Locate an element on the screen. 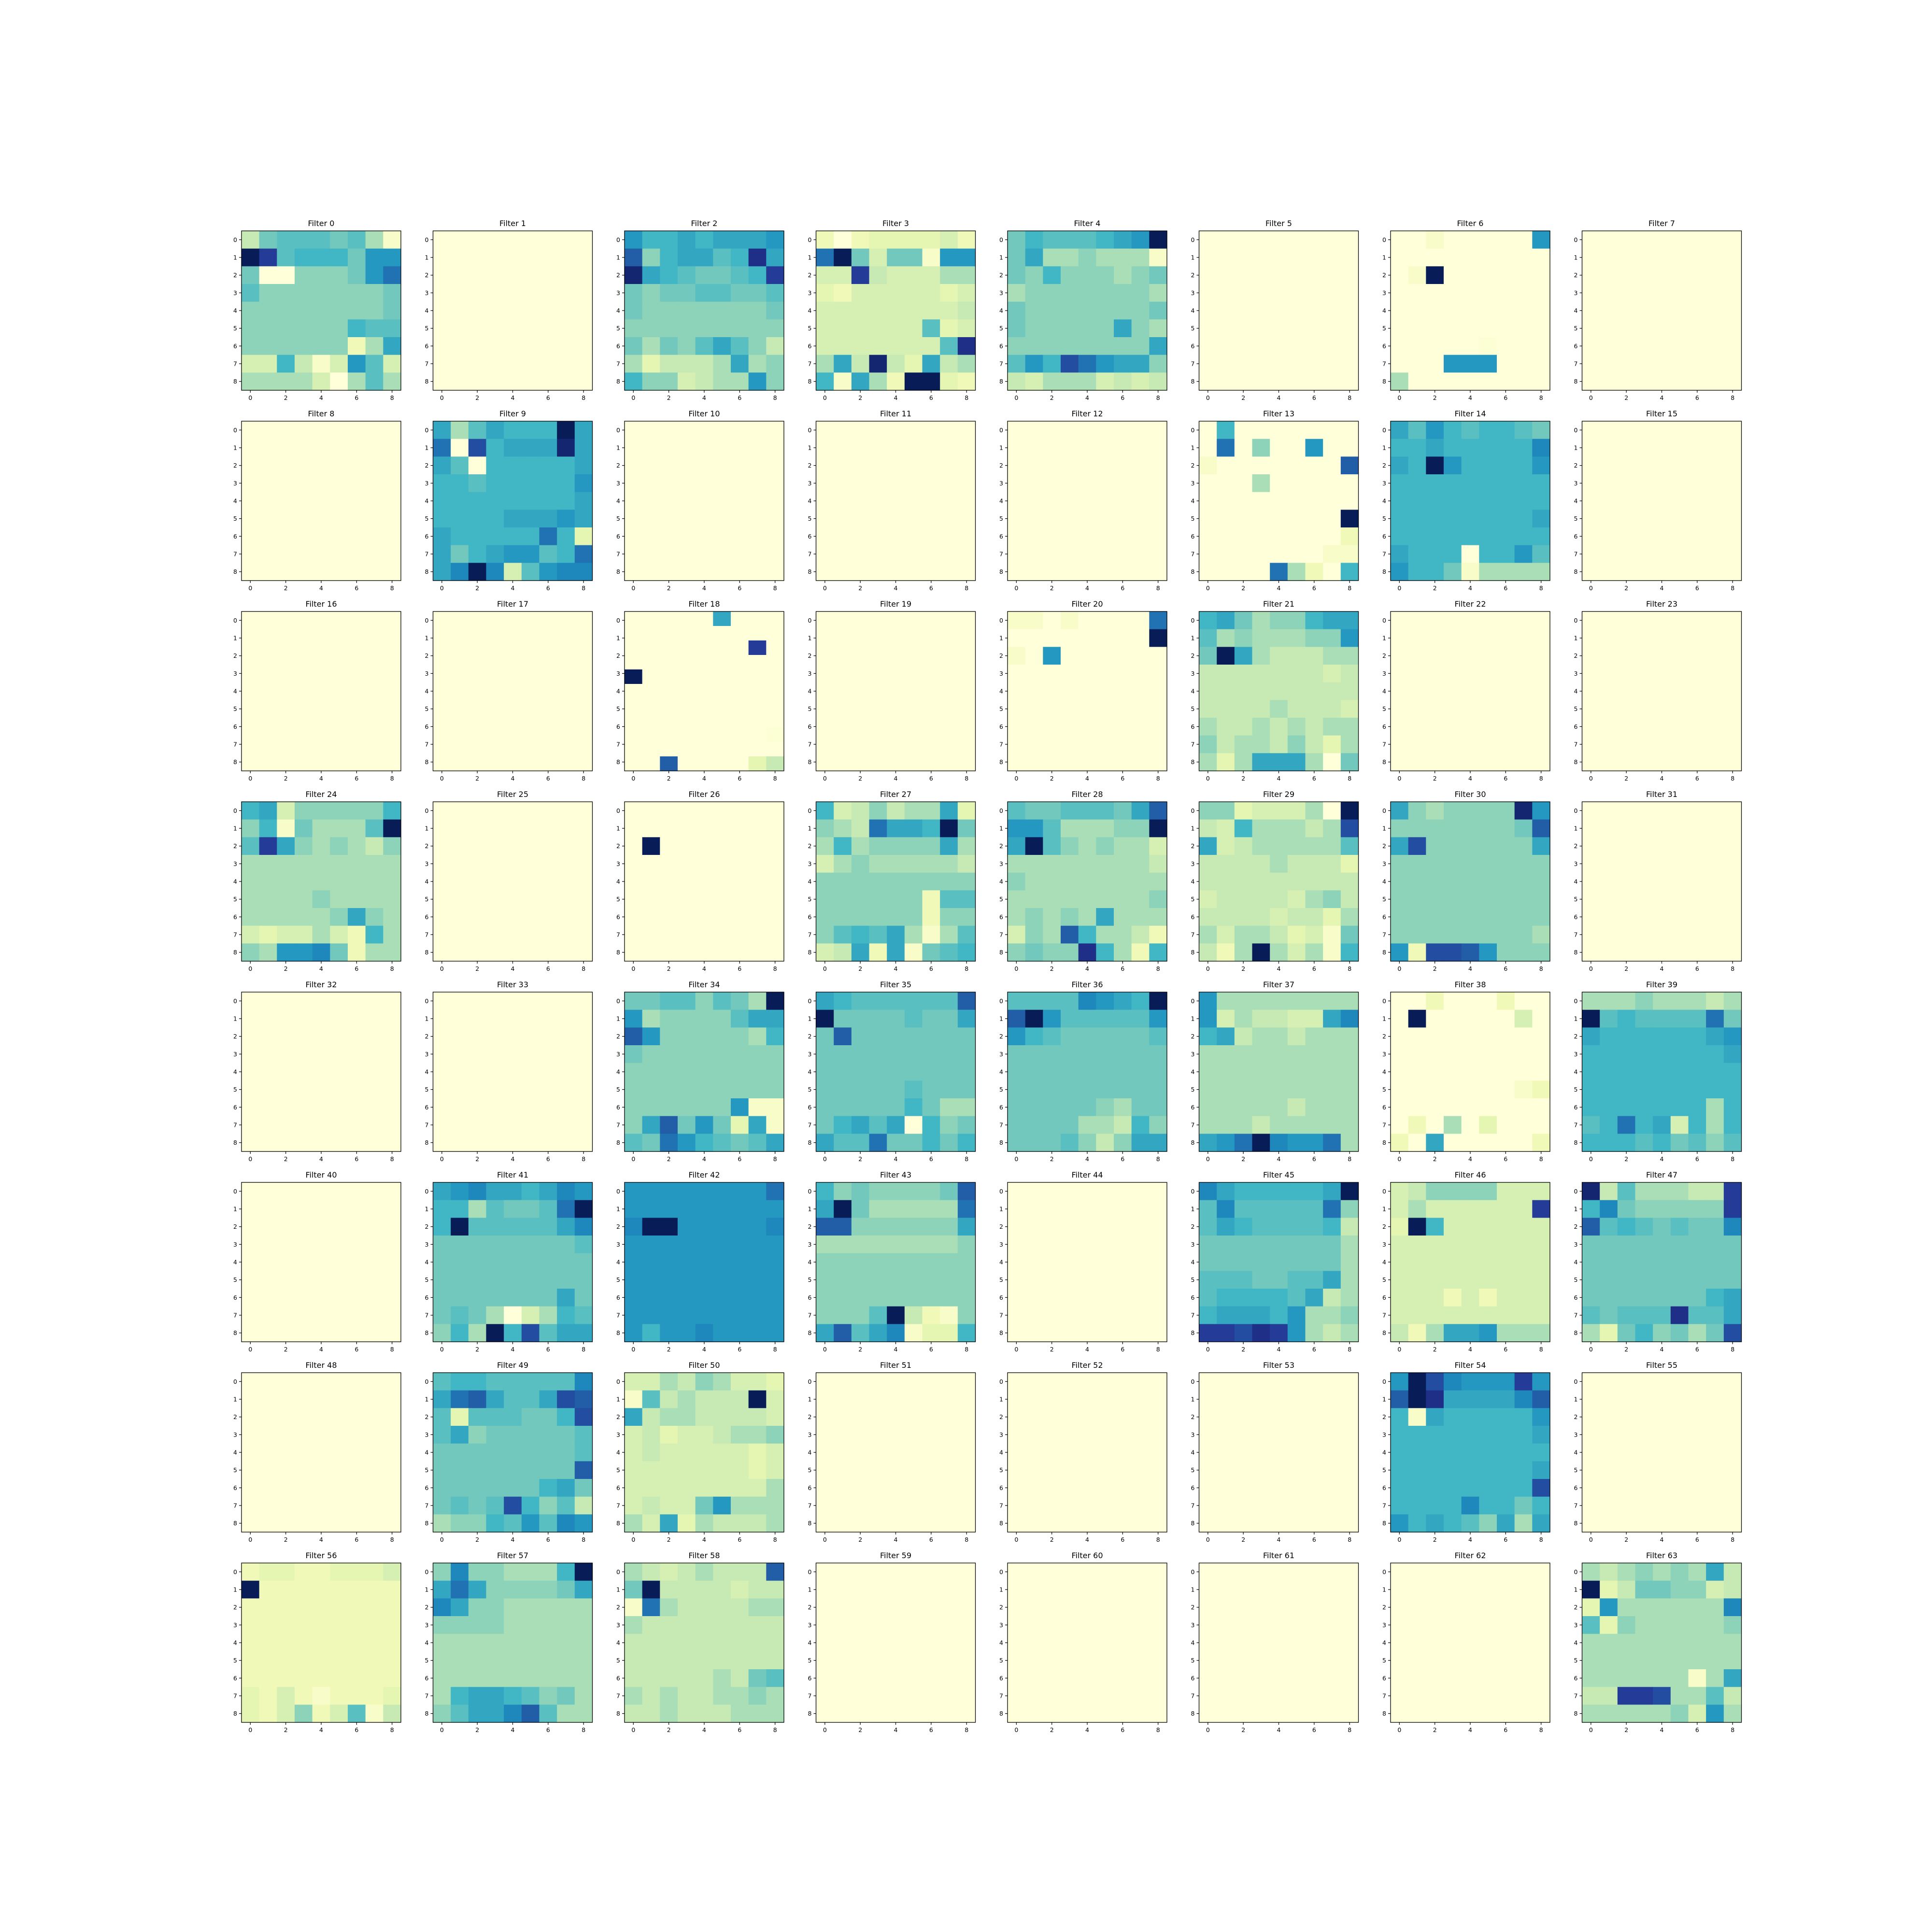 This screenshot has width=1932, height=1932. panel-title: Filter 26 is located at coordinates (704, 794).